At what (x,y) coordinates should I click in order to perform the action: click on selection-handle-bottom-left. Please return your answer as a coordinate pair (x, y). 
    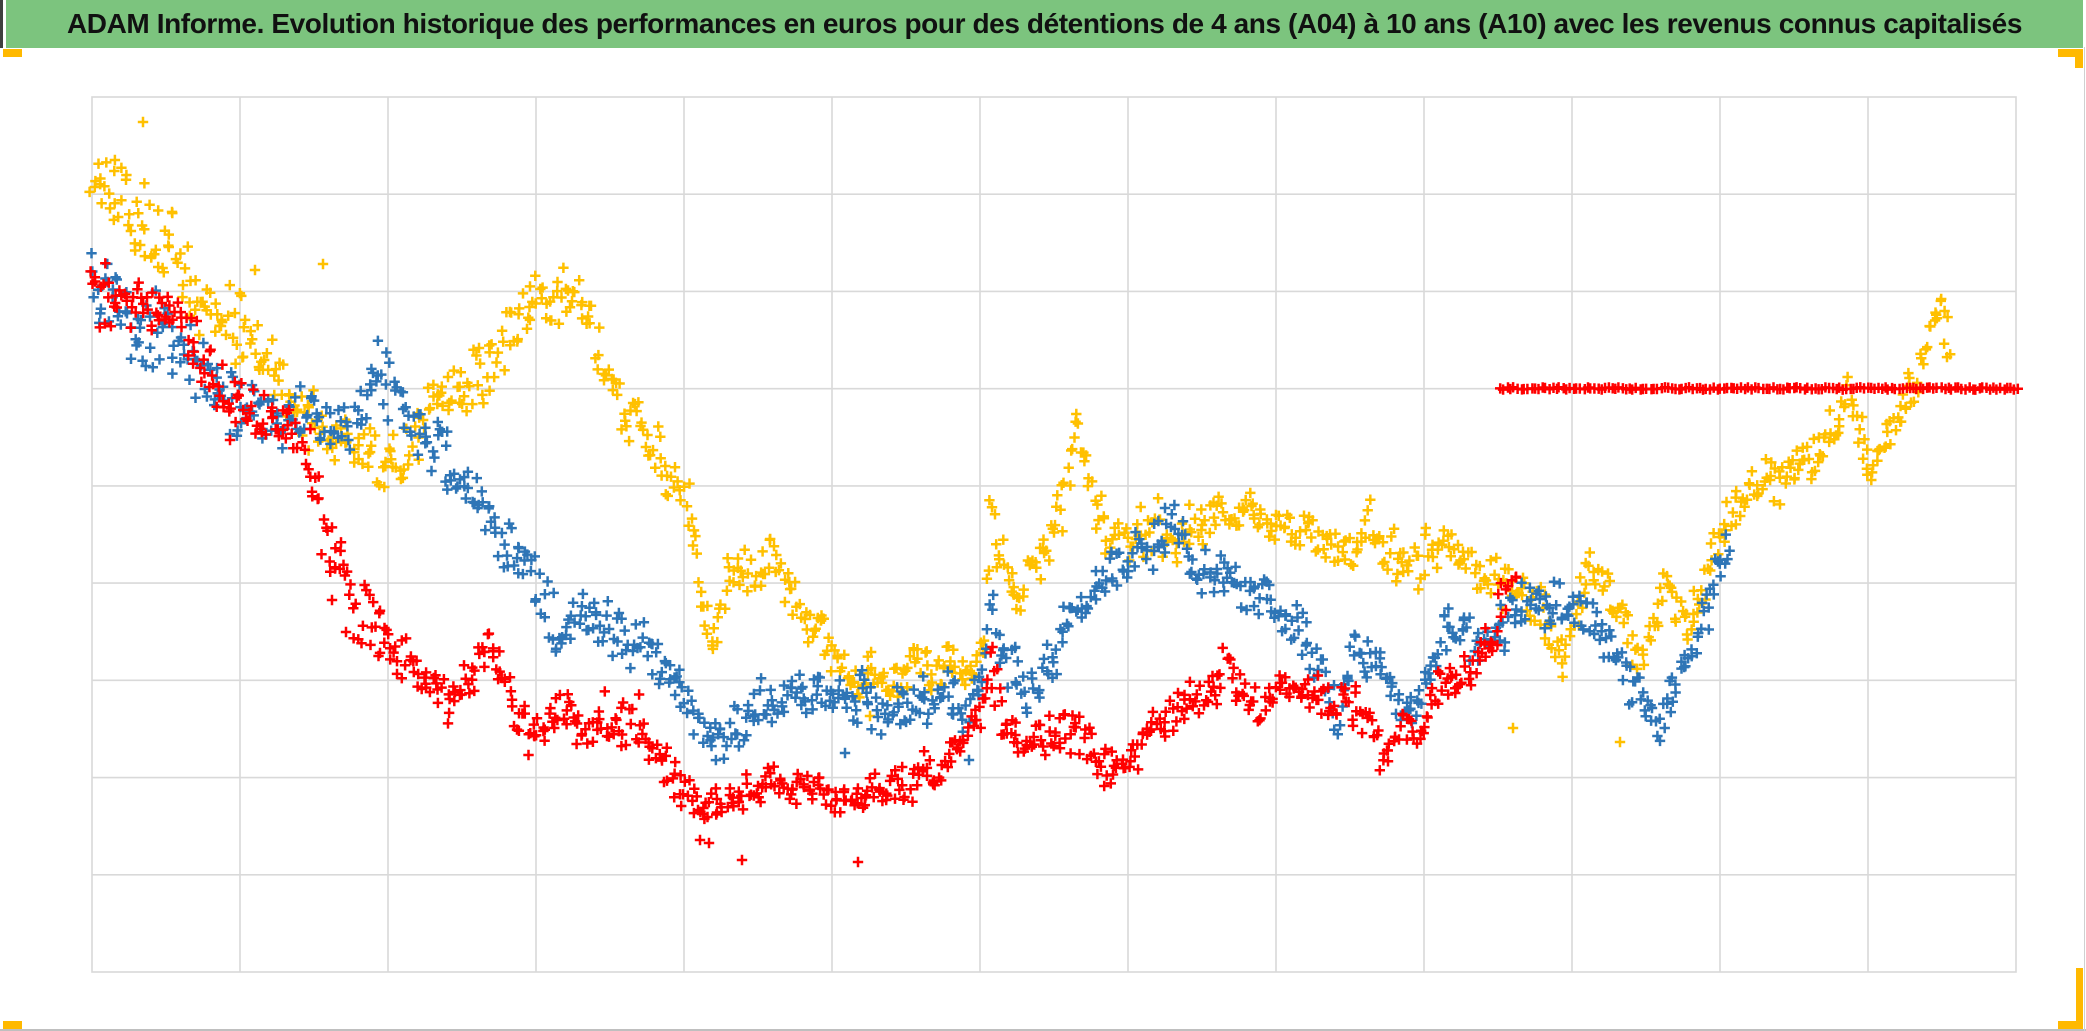
    Looking at the image, I should click on (12, 1025).